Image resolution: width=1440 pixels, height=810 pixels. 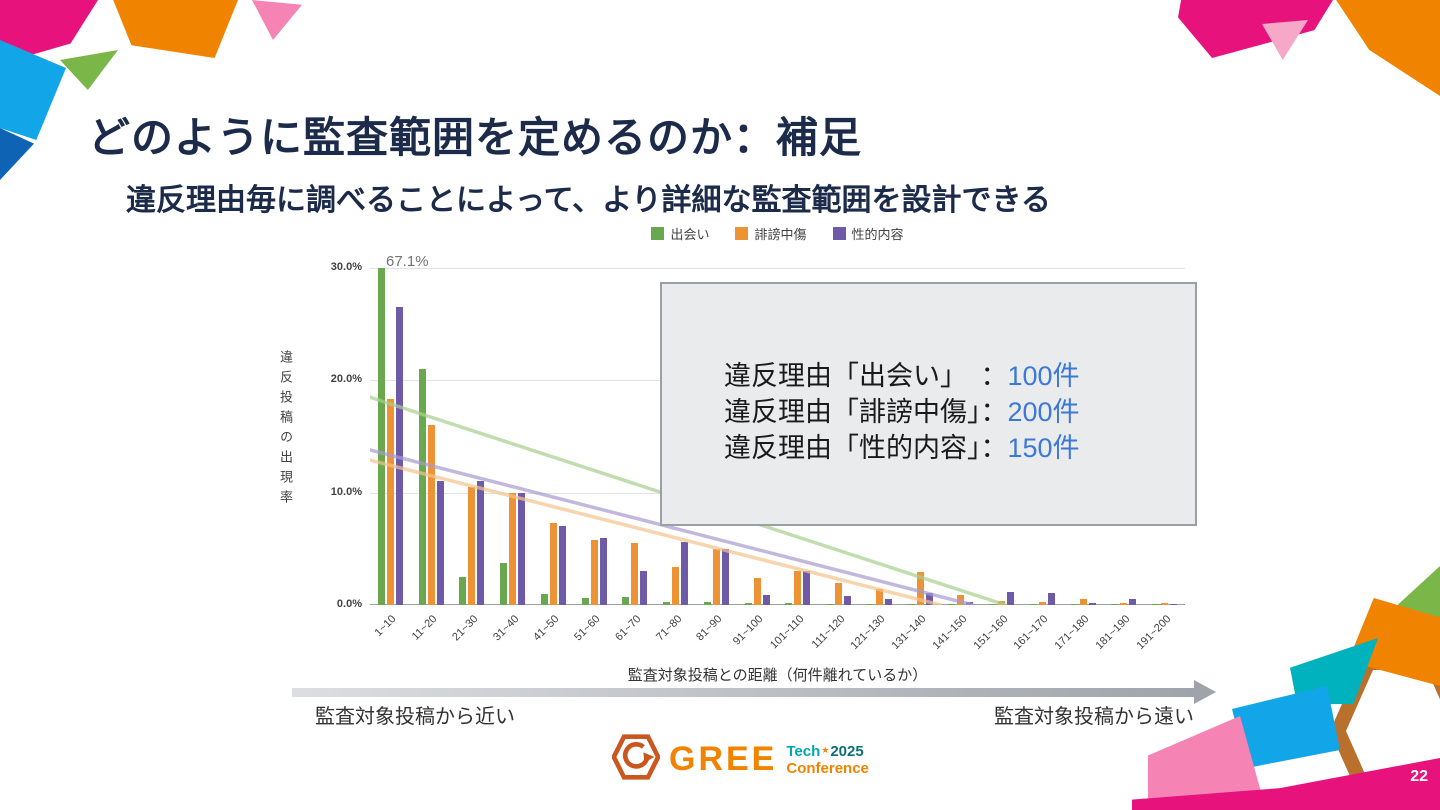 I want to click on bar-出会い-191~200, so click(x=1156, y=604).